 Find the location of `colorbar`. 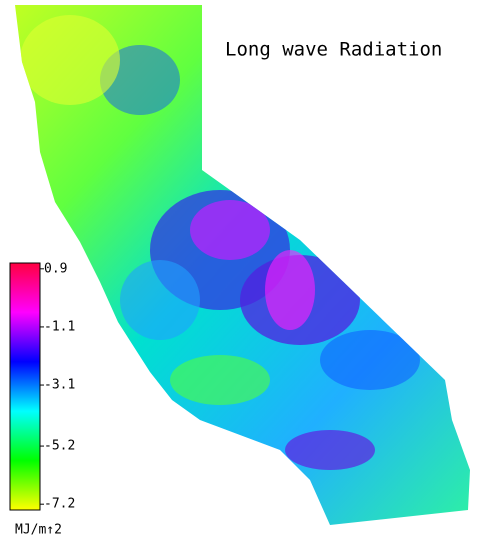

colorbar is located at coordinates (25, 386).